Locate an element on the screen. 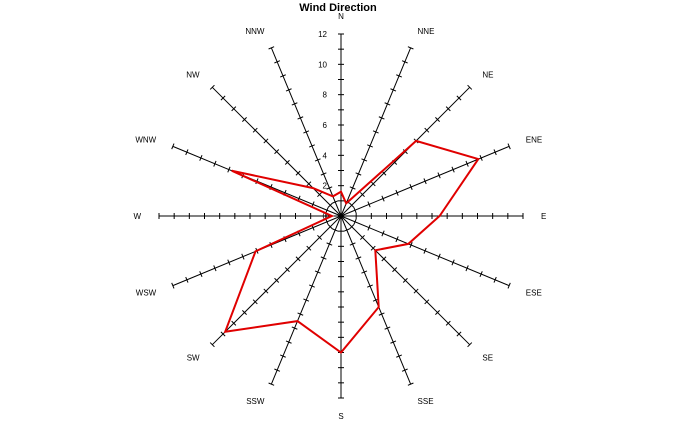 This screenshot has height=430, width=695. tick-label-6: 6 is located at coordinates (325, 125).